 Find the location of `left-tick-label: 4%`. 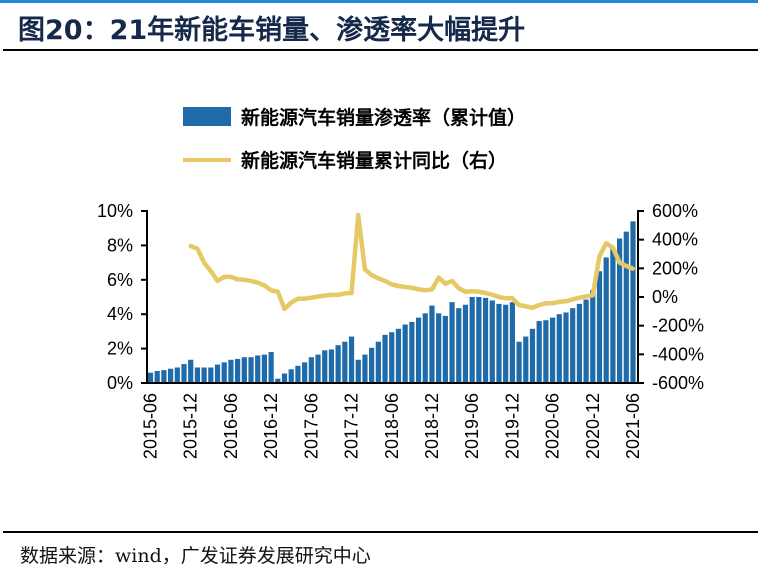

left-tick-label: 4% is located at coordinates (120, 314).